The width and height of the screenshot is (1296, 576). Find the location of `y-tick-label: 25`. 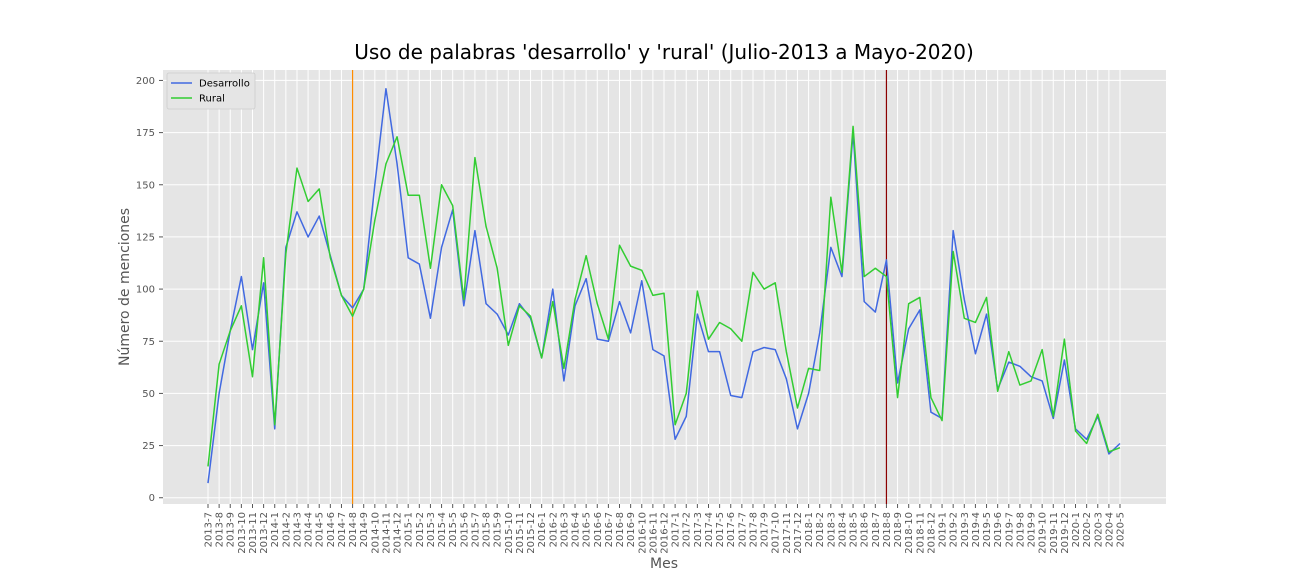

y-tick-label: 25 is located at coordinates (148, 446).